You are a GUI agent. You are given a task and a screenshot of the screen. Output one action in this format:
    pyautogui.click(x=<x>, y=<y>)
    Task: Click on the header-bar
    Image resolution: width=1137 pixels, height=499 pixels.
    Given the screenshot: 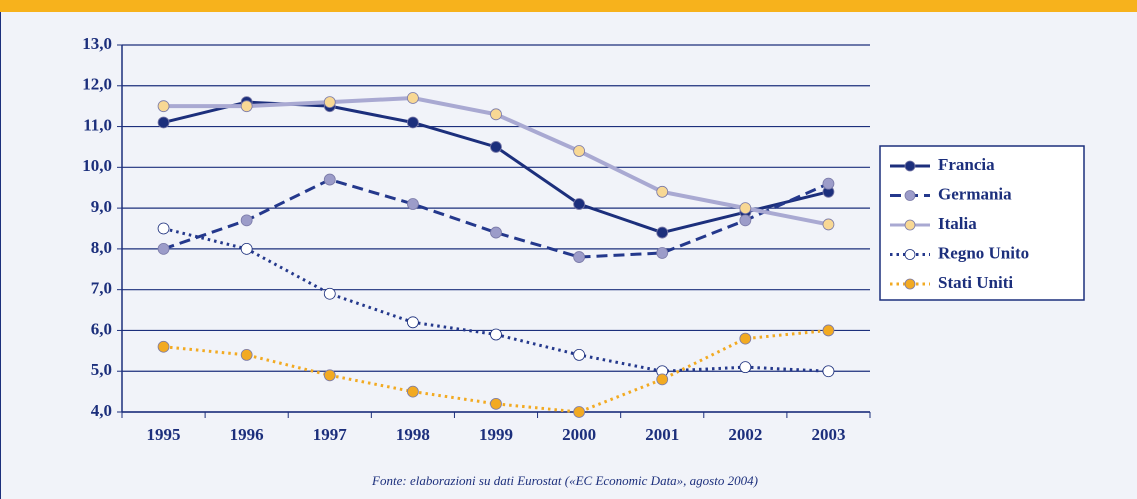 What is the action you would take?
    pyautogui.click(x=568, y=6)
    